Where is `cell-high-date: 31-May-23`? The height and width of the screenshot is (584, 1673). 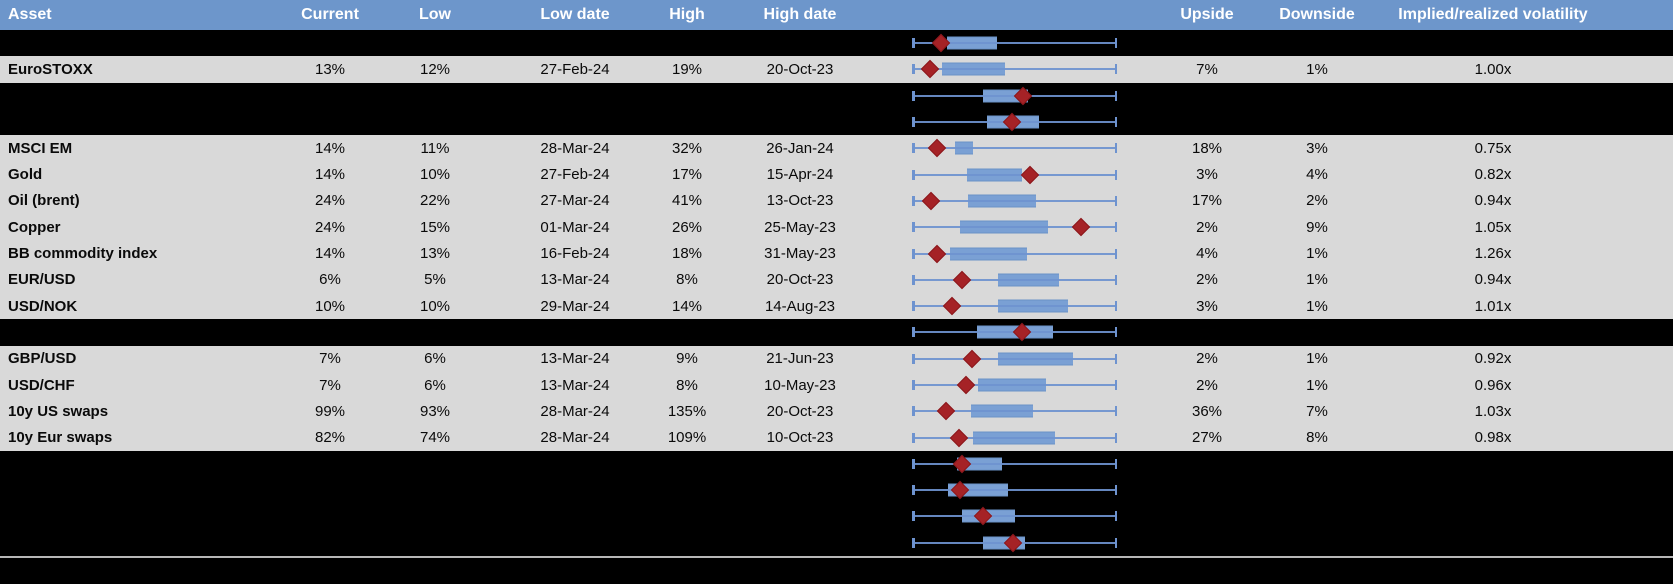
cell-high-date: 31-May-23 is located at coordinates (800, 254).